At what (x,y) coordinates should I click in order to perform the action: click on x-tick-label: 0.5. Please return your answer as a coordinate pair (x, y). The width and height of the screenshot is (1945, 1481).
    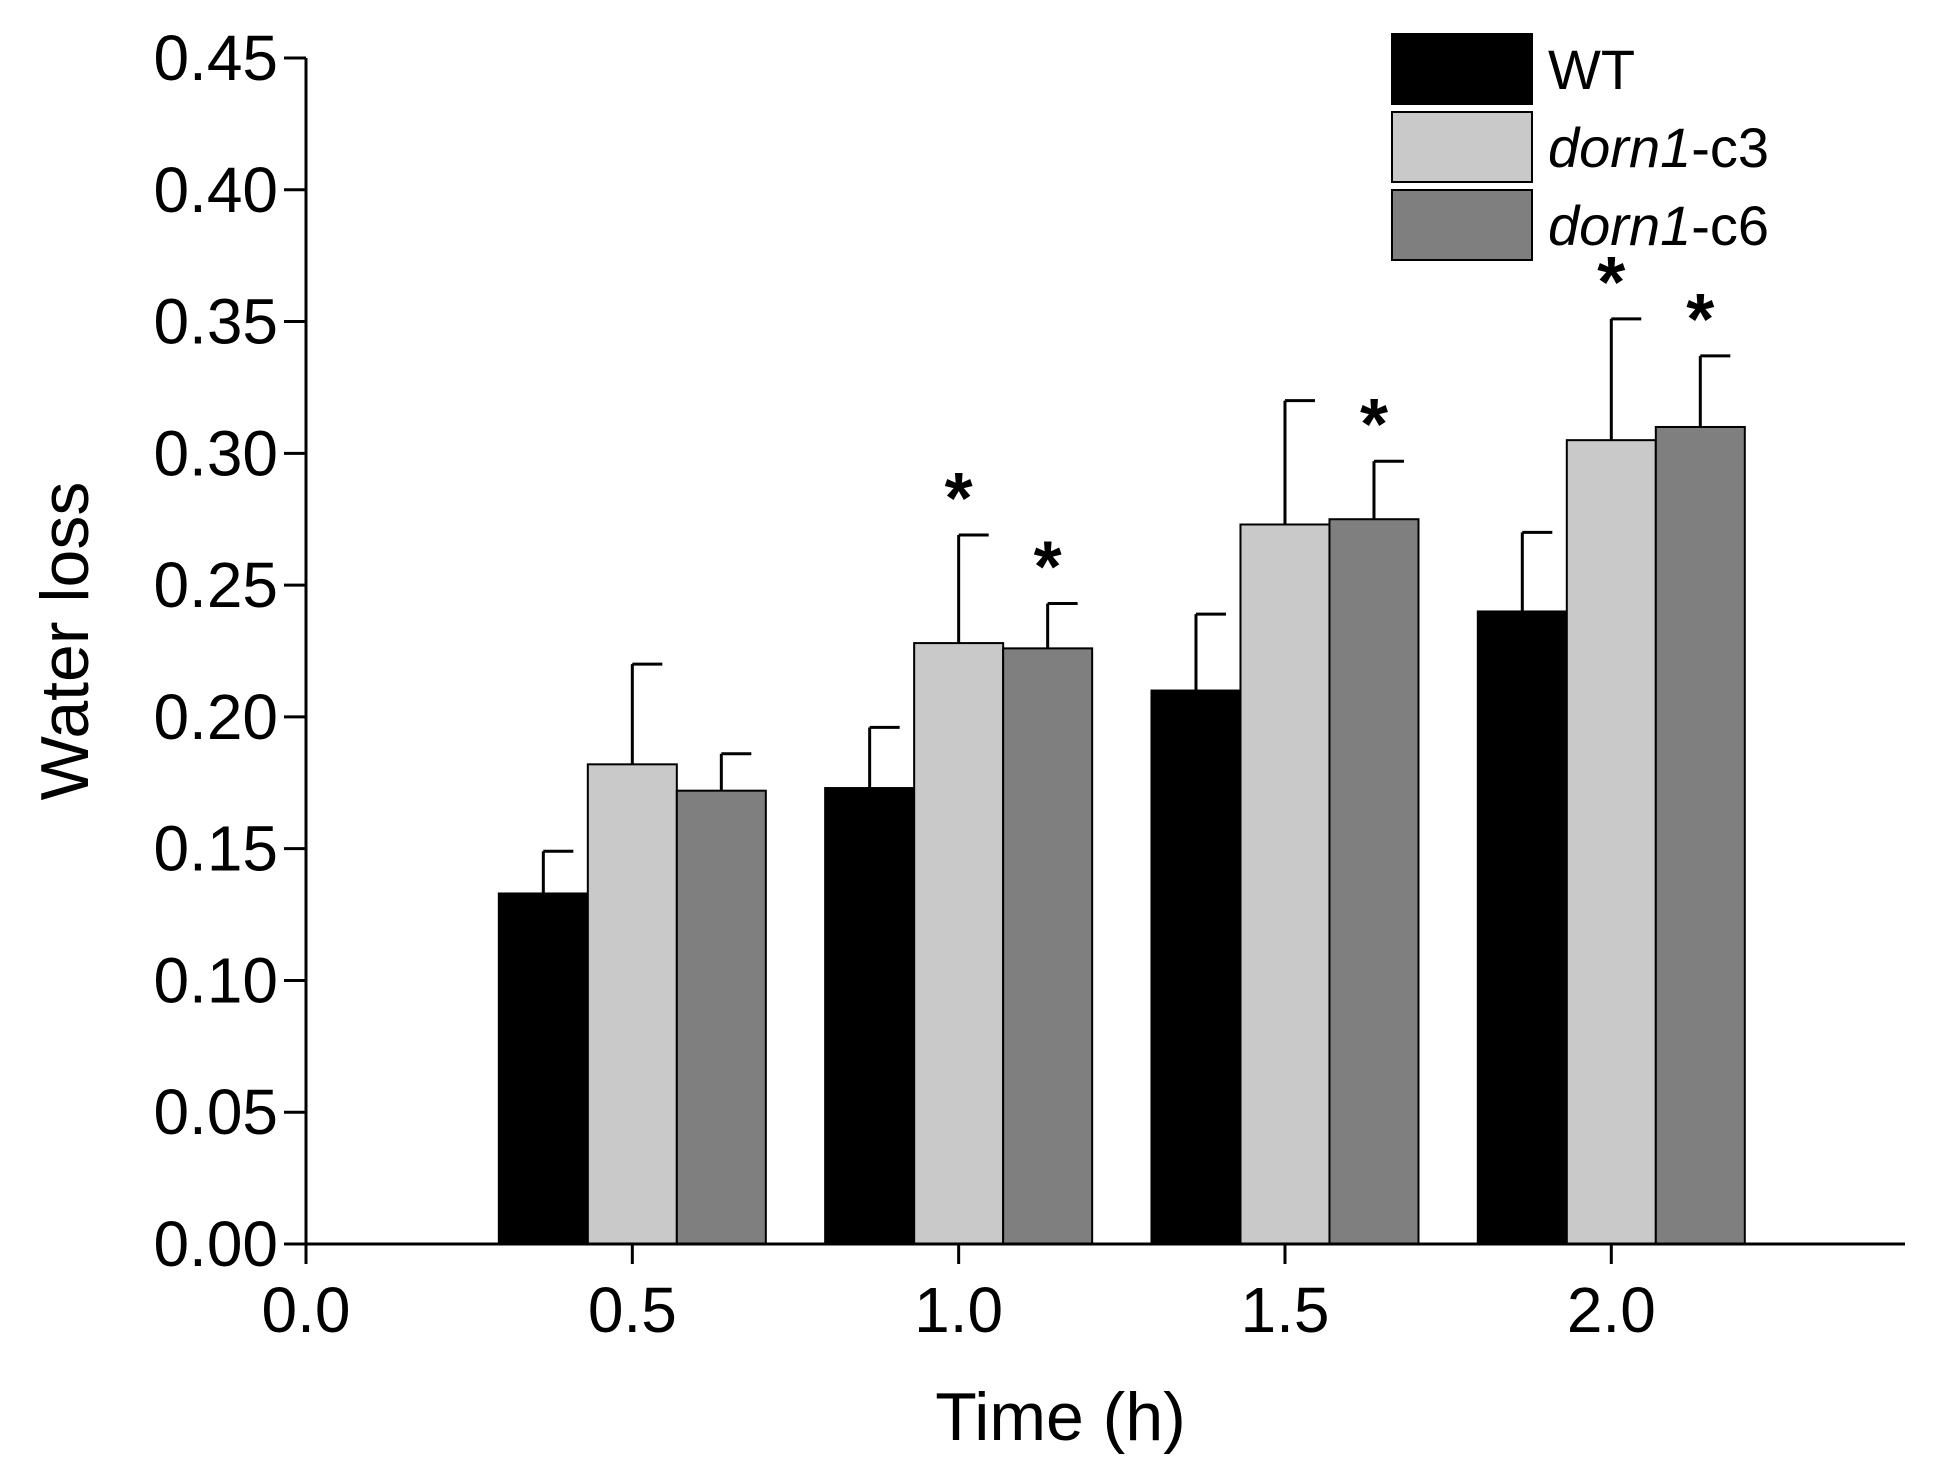
    Looking at the image, I should click on (632, 1310).